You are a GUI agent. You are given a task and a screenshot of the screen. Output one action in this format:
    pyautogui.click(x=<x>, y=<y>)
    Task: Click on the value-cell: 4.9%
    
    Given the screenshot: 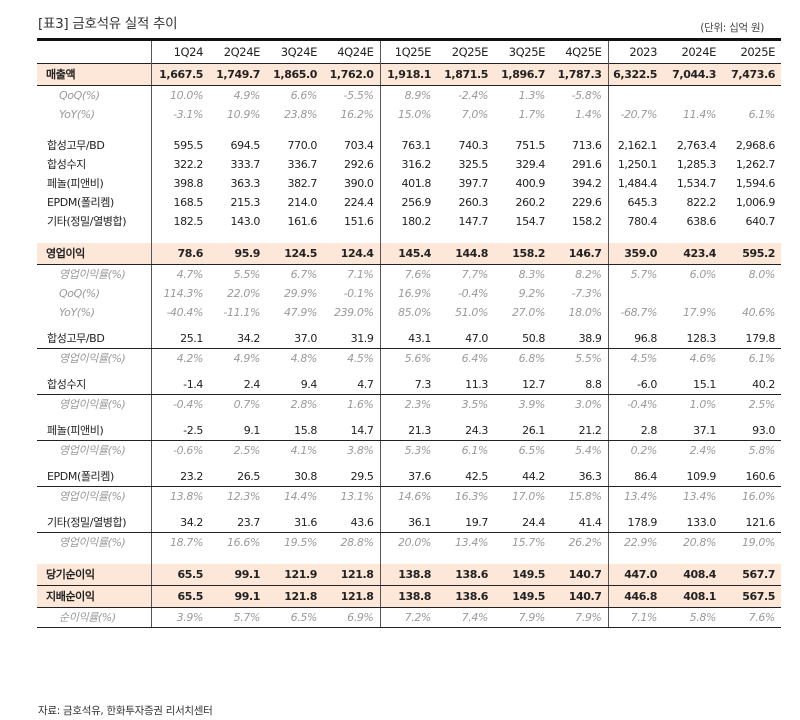 What is the action you would take?
    pyautogui.click(x=247, y=95)
    